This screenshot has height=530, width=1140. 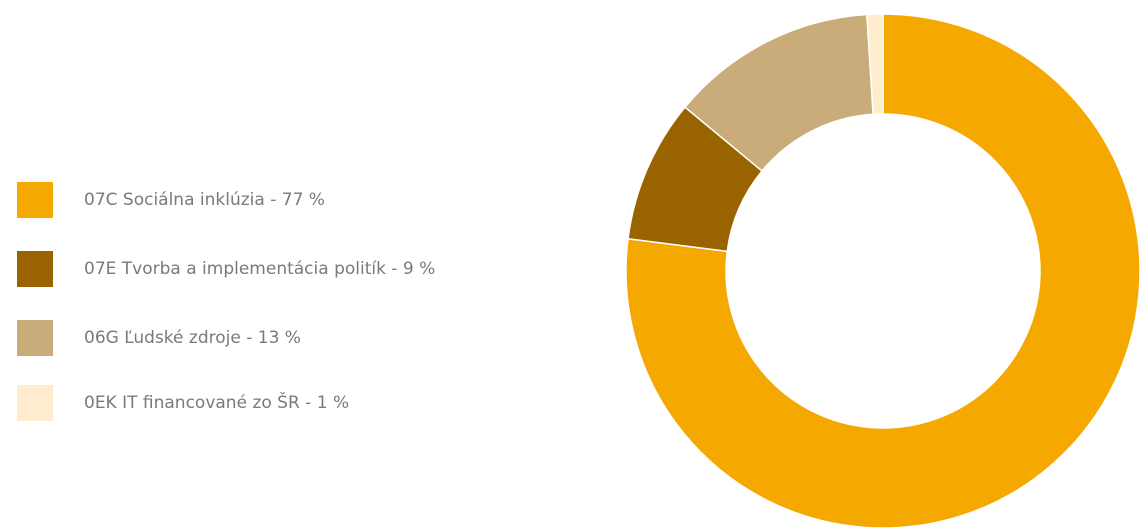 What do you see at coordinates (204, 200) in the screenshot?
I see `legend-label: 07C Sociálna inklúzia - 77 %` at bounding box center [204, 200].